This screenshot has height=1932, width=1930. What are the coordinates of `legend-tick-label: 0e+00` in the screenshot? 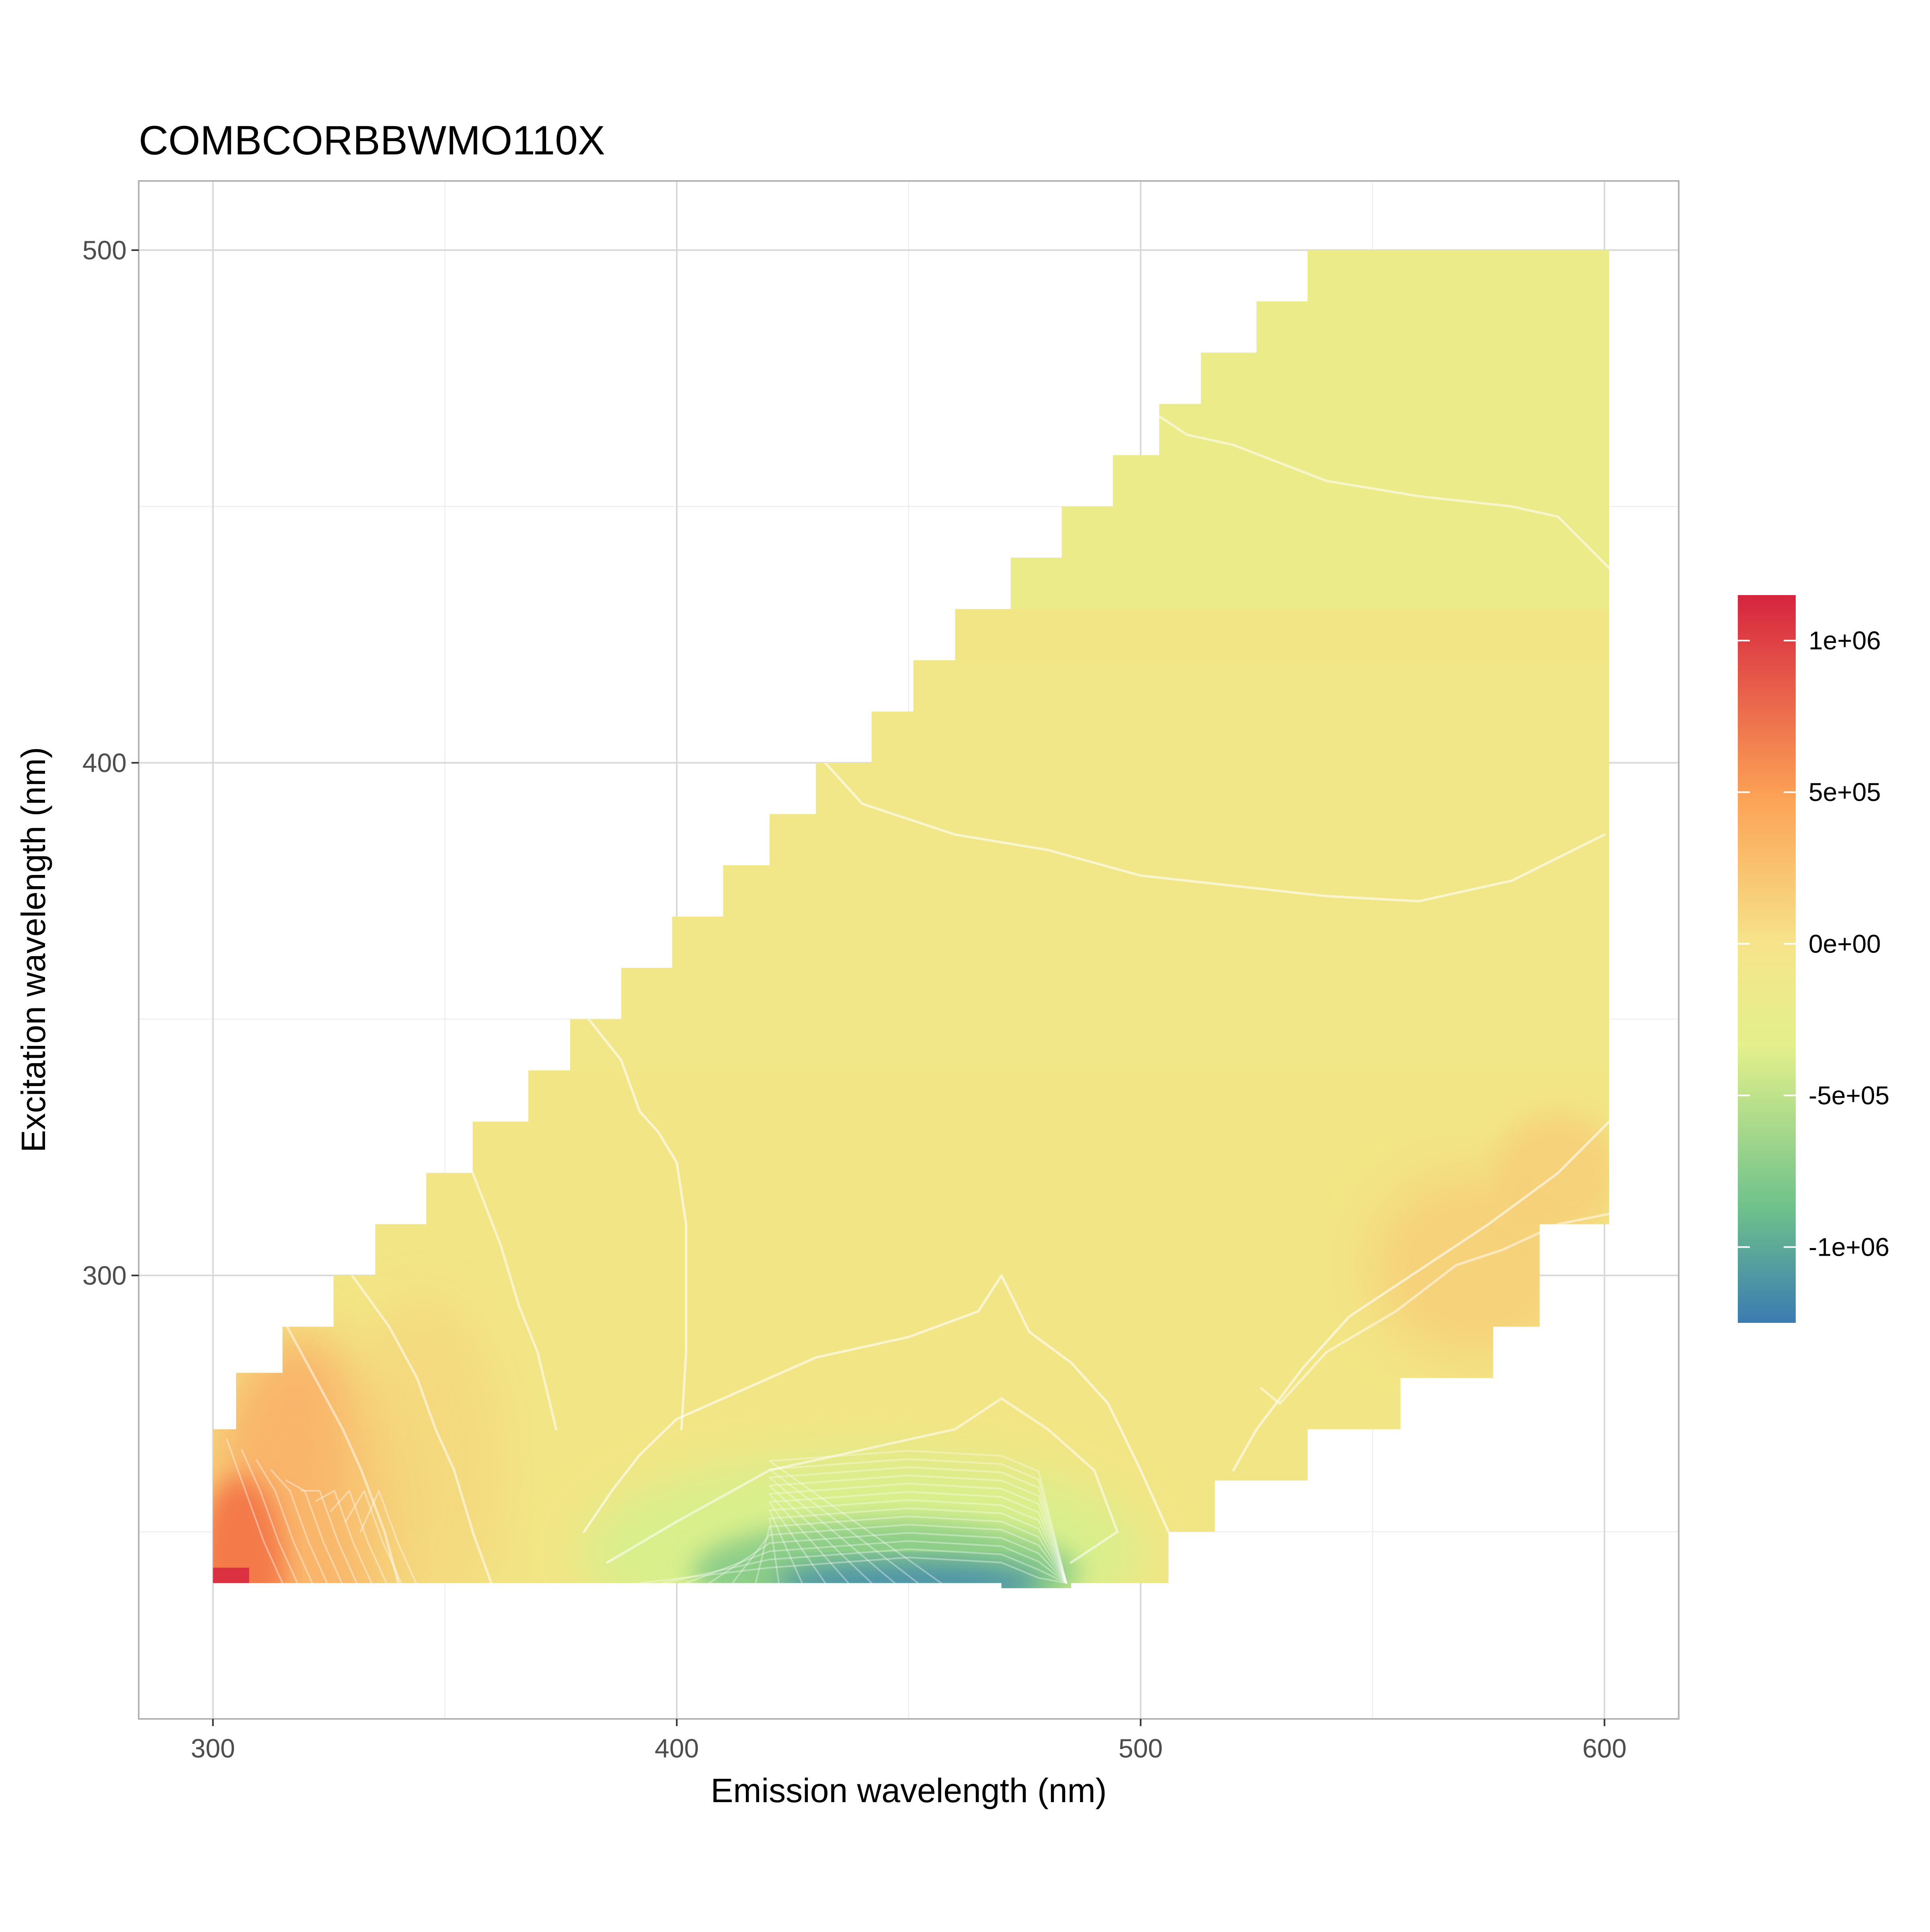 It's located at (1845, 943).